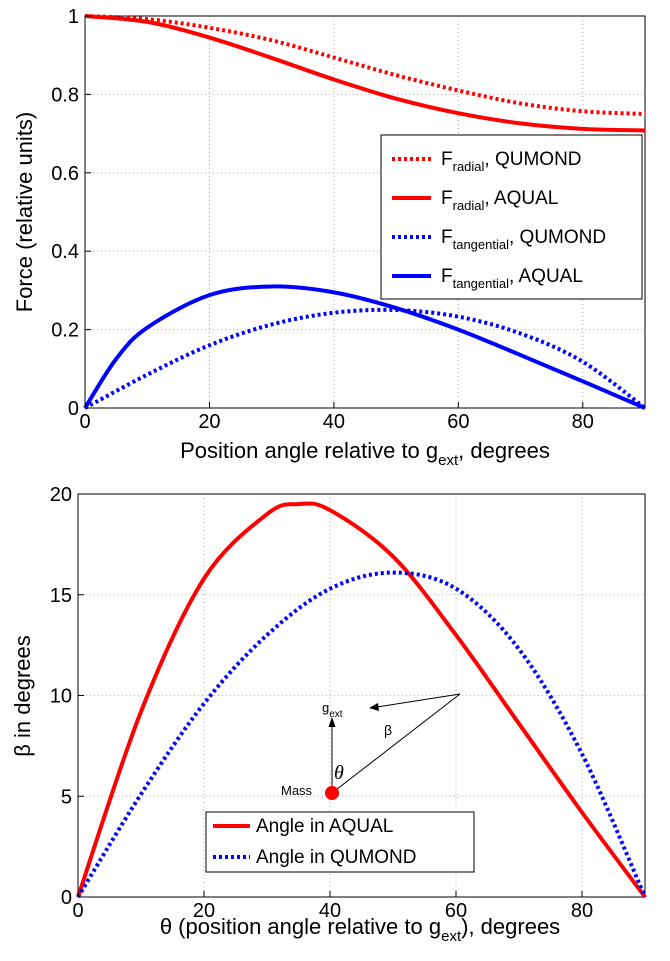  I want to click on legend-label-tangential-aqual: Ftangential, AQUAL, so click(512, 278).